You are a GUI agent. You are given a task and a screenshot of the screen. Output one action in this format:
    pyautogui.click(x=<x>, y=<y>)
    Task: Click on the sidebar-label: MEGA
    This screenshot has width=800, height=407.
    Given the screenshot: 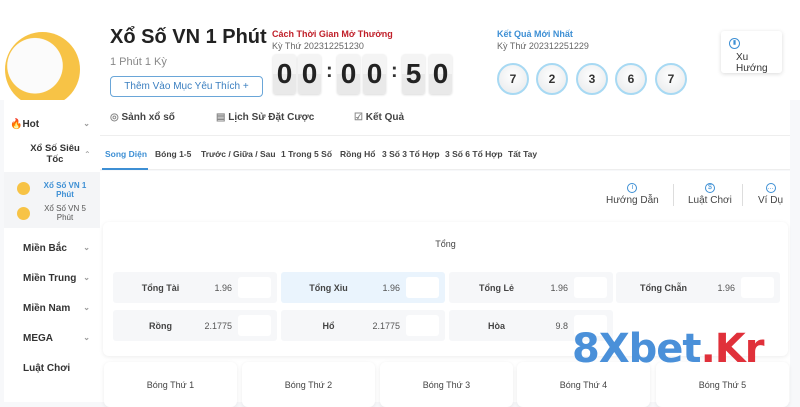 What is the action you would take?
    pyautogui.click(x=38, y=338)
    